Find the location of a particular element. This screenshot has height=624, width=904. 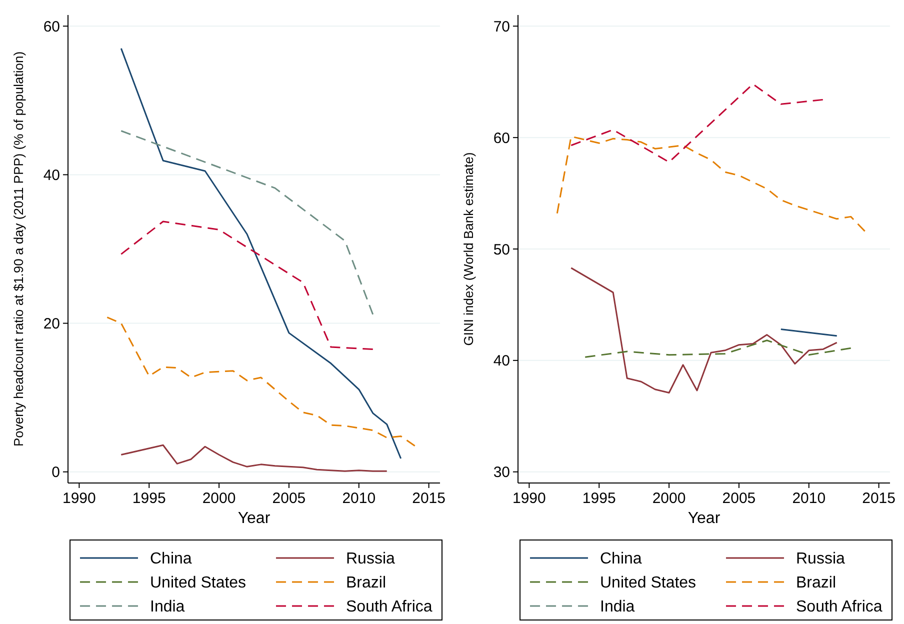

y-tick-label: 30 is located at coordinates (501, 473).